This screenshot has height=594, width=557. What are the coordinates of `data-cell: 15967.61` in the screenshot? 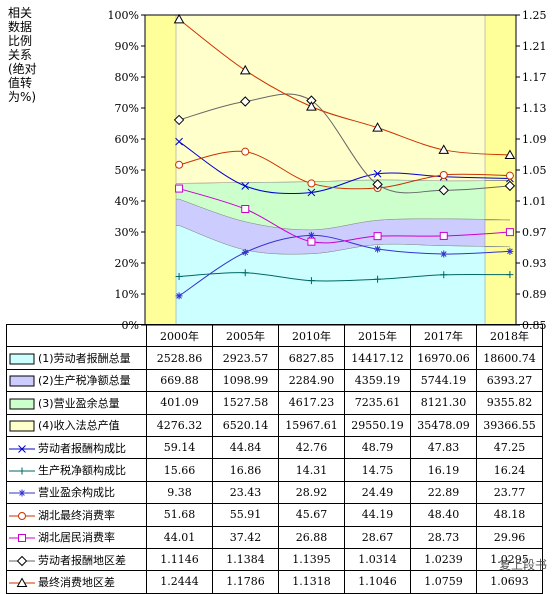 It's located at (311, 425).